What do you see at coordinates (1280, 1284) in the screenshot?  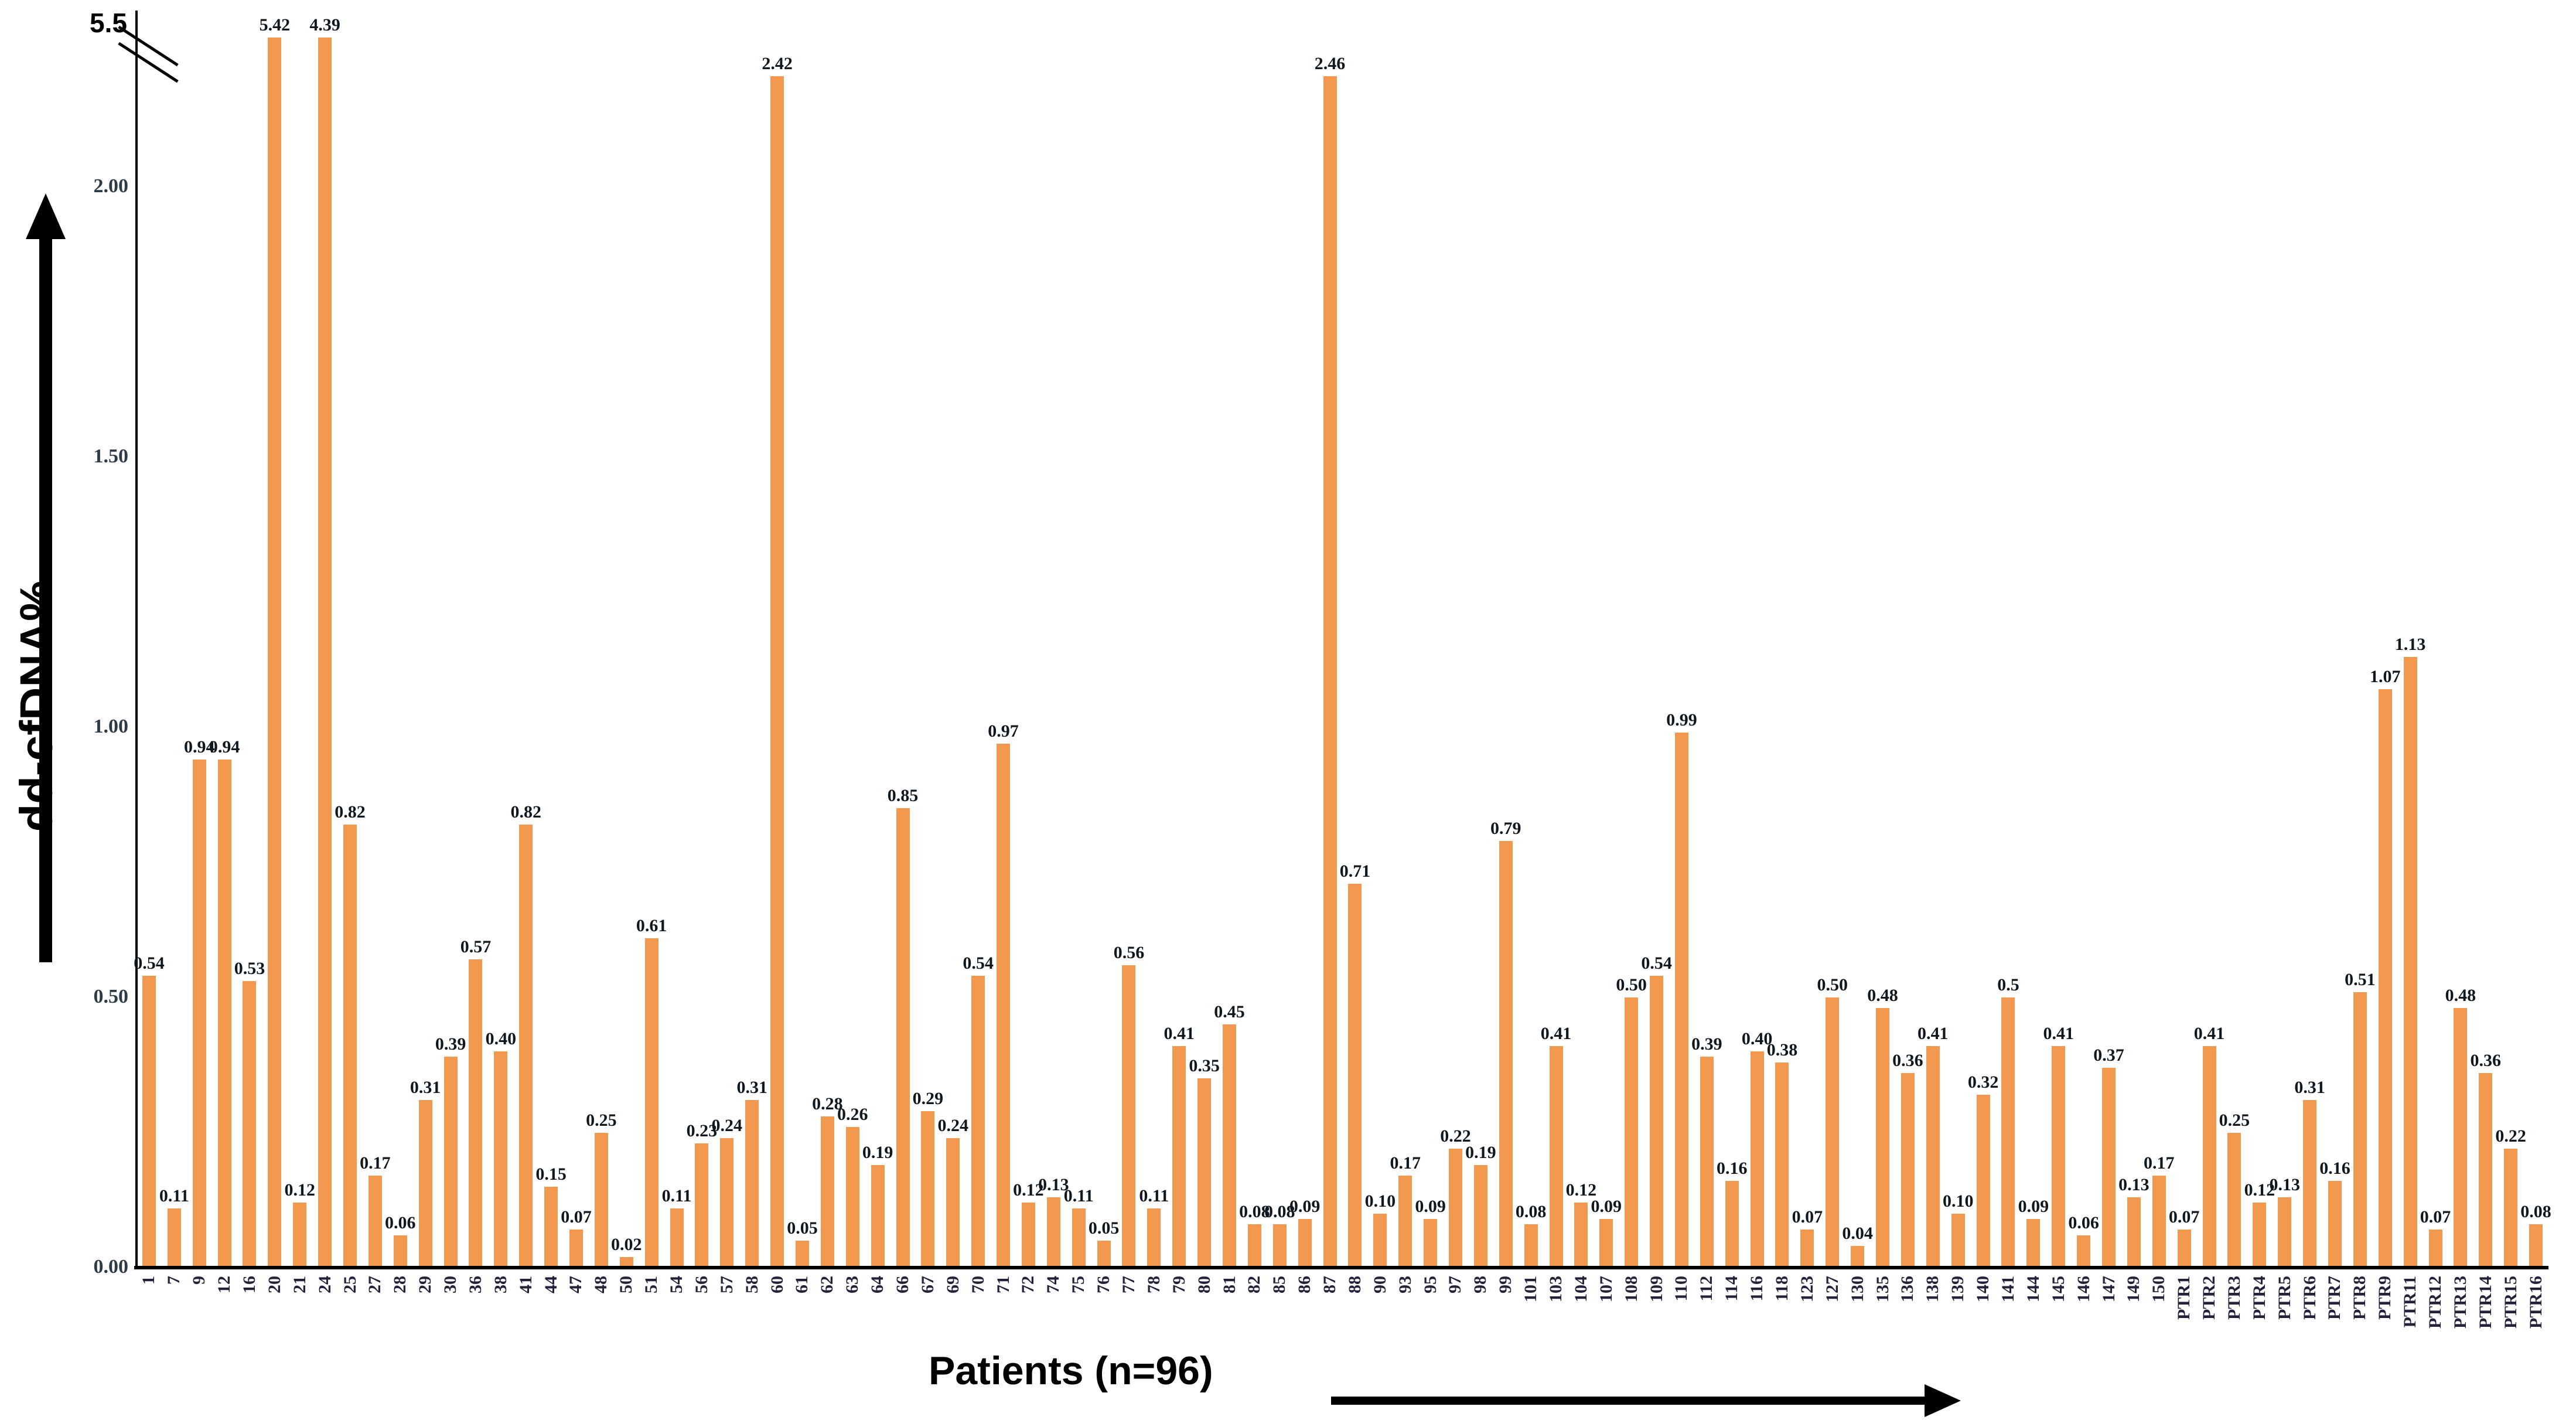 I see `x-tick-label: 85` at bounding box center [1280, 1284].